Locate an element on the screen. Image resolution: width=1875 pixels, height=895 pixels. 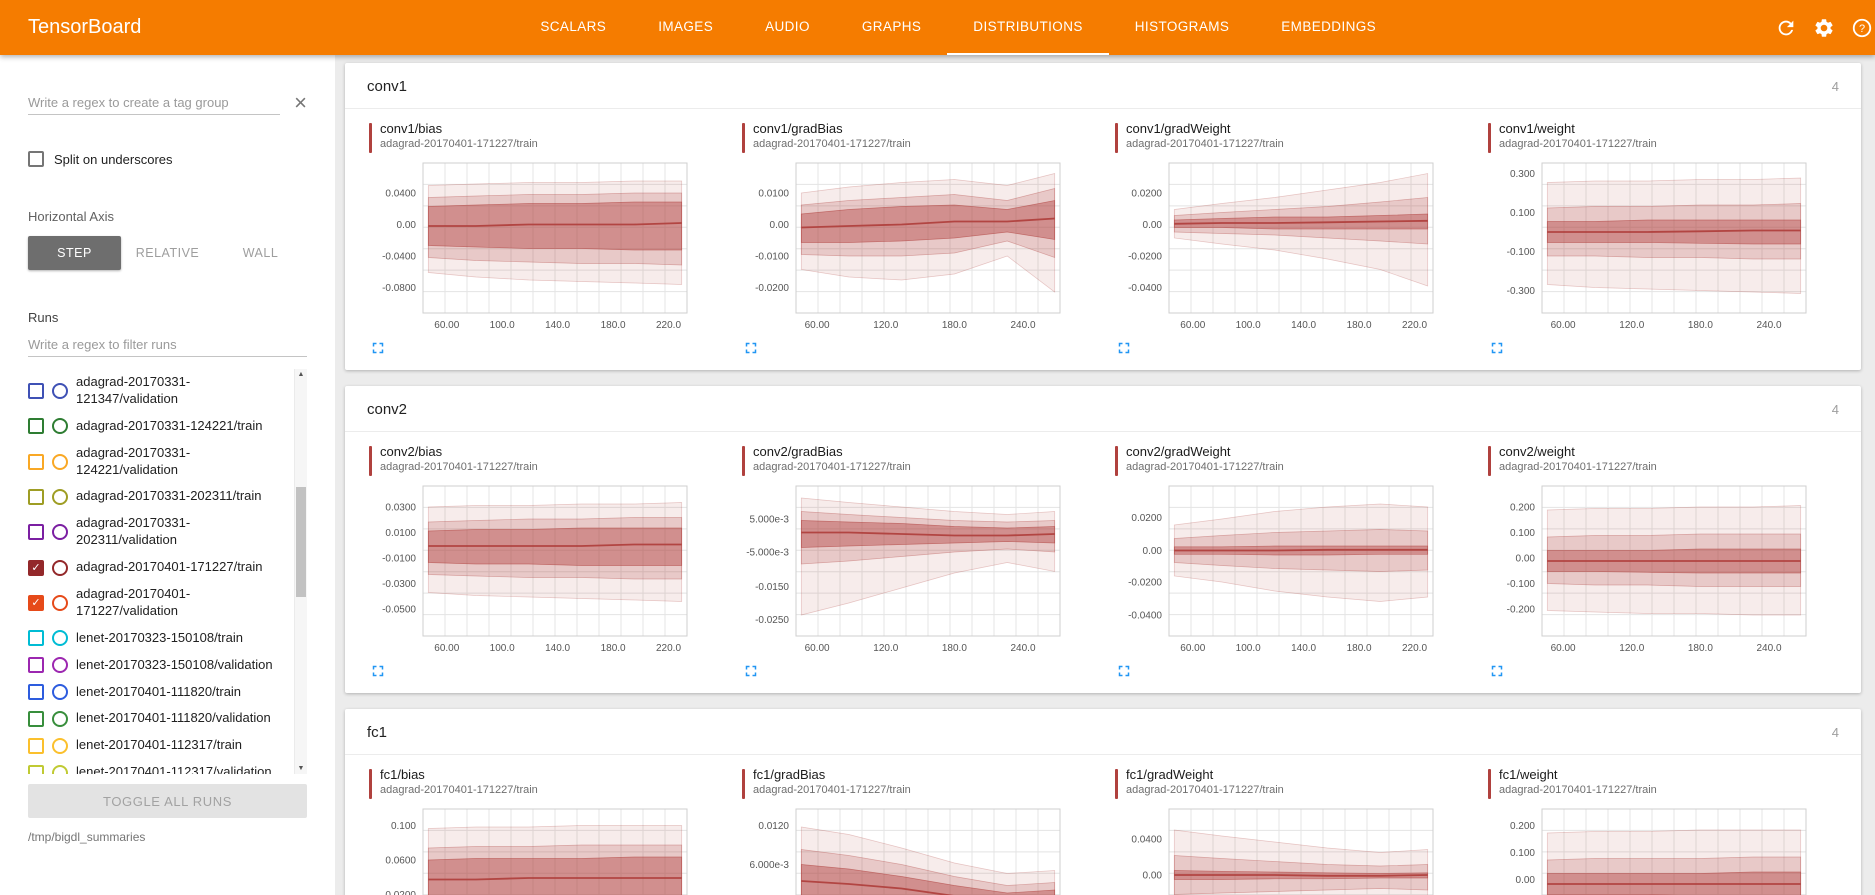
runs-filter-input is located at coordinates (167, 345).